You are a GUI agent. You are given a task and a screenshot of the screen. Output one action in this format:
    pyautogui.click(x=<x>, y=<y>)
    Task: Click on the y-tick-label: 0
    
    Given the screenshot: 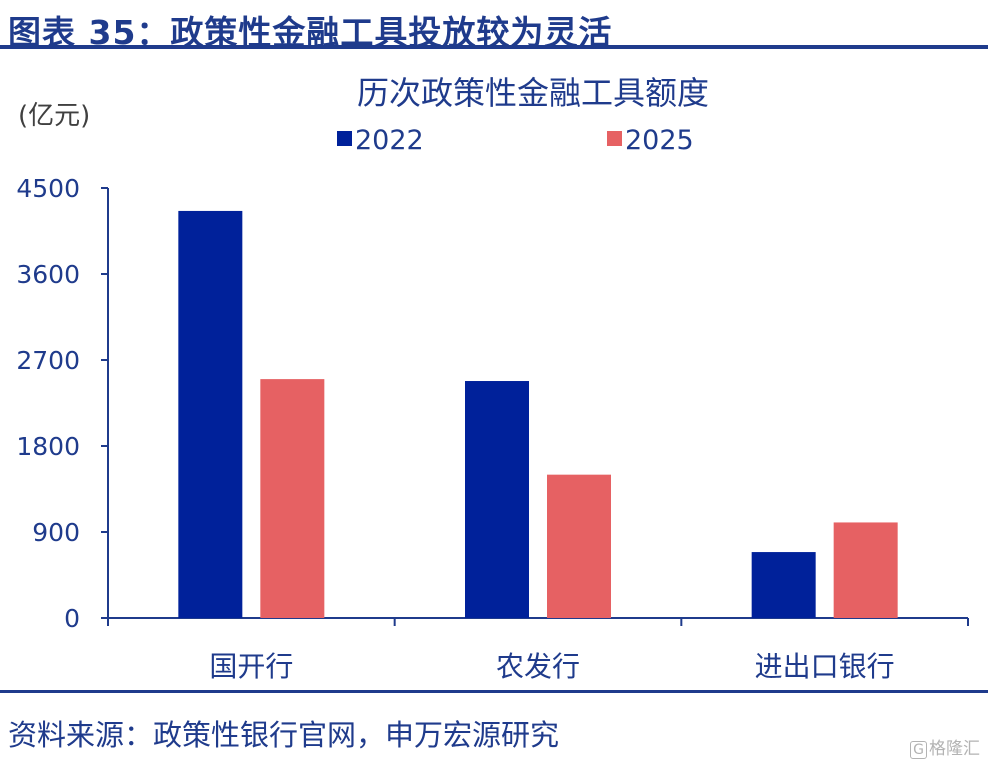 What is the action you would take?
    pyautogui.click(x=72, y=618)
    